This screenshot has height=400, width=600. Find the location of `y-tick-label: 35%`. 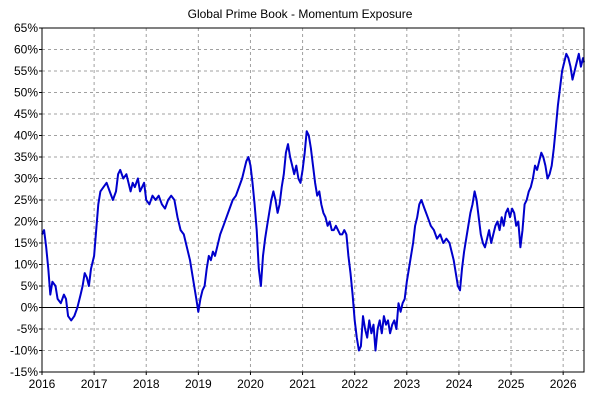

y-tick-label: 35% is located at coordinates (26, 157).